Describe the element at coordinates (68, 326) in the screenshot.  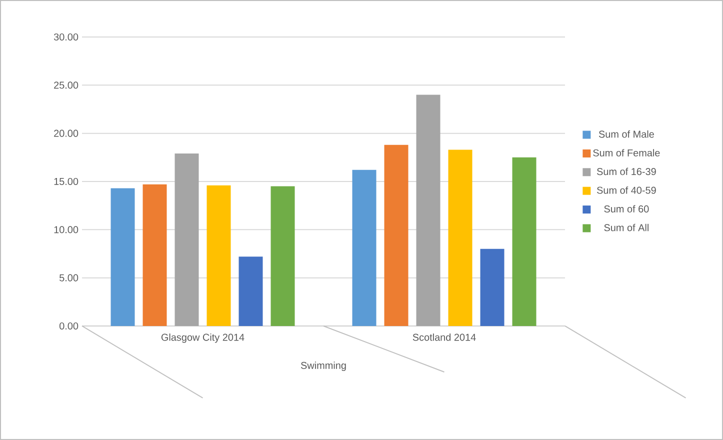
I see `y-tick-label: 0.00` at that location.